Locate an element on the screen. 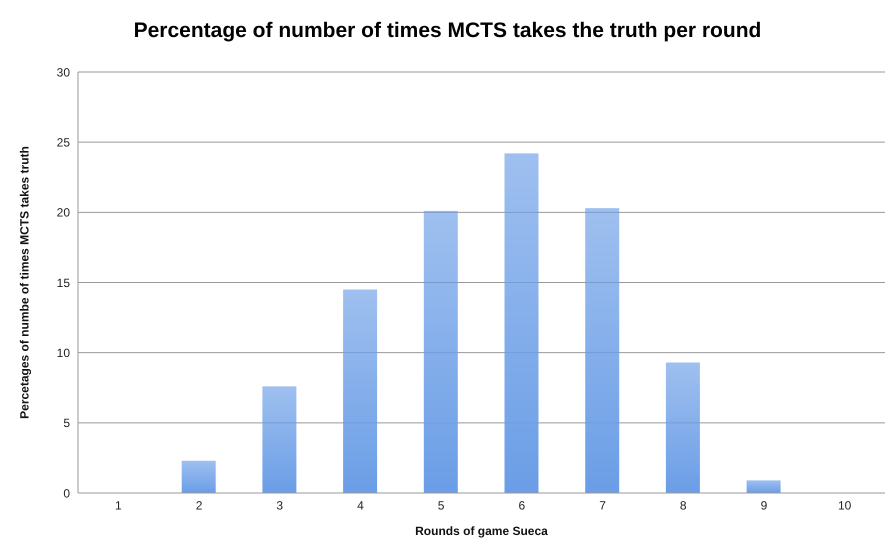 Image resolution: width=895 pixels, height=551 pixels. x-tick-label: 7 is located at coordinates (602, 505).